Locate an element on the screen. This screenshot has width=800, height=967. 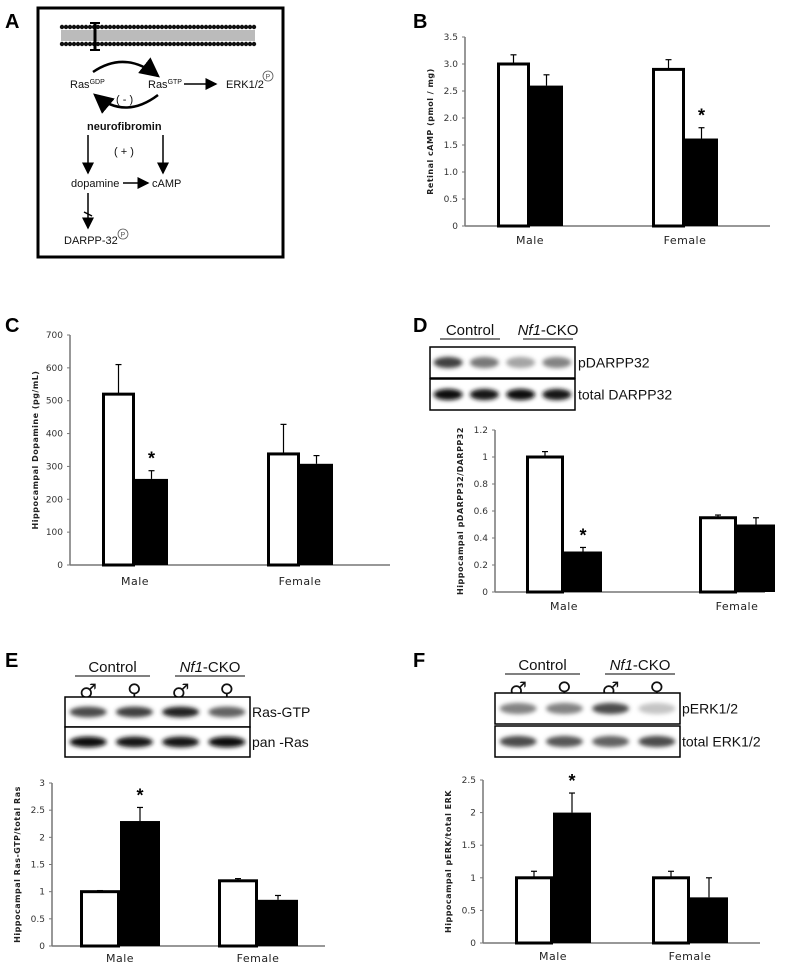
blot-row-label: pan -Ras is located at coordinates (280, 742).